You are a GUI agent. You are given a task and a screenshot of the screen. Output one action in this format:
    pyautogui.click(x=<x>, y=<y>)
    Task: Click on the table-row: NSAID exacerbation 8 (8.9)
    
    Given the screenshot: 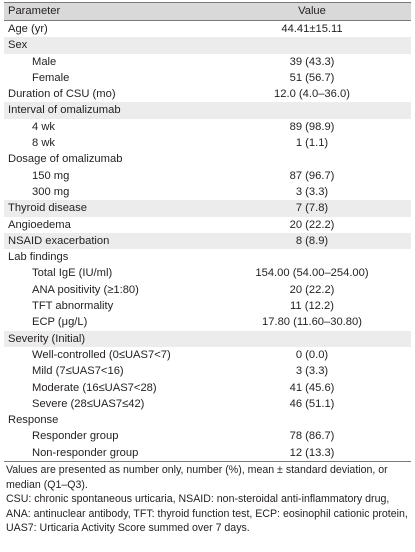 What is the action you would take?
    pyautogui.click(x=207, y=241)
    